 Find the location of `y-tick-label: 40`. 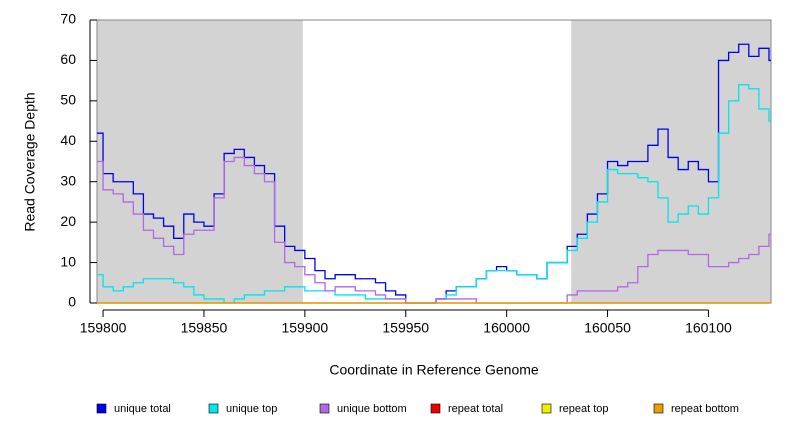

y-tick-label: 40 is located at coordinates (68, 140).